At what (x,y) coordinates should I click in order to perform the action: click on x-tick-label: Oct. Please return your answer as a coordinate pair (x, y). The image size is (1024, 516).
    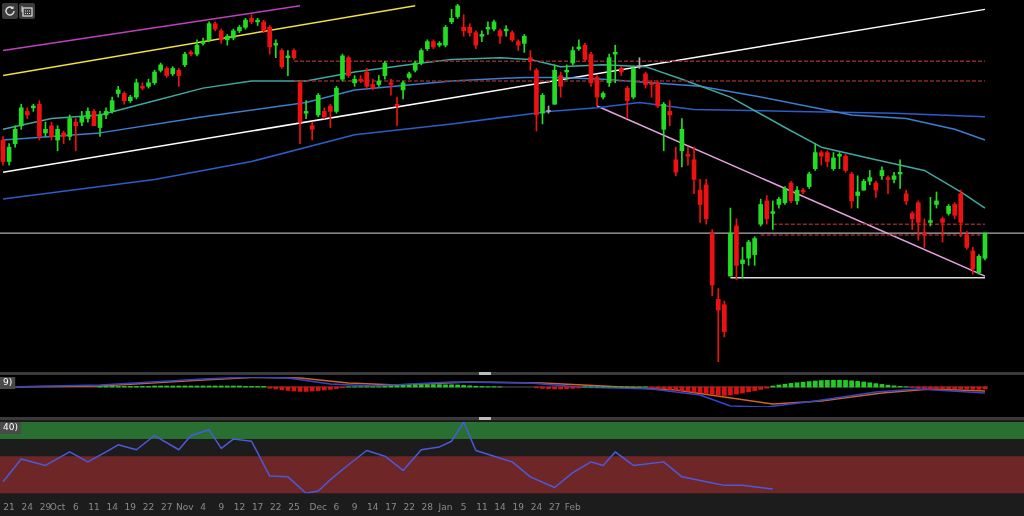
    Looking at the image, I should click on (57, 506).